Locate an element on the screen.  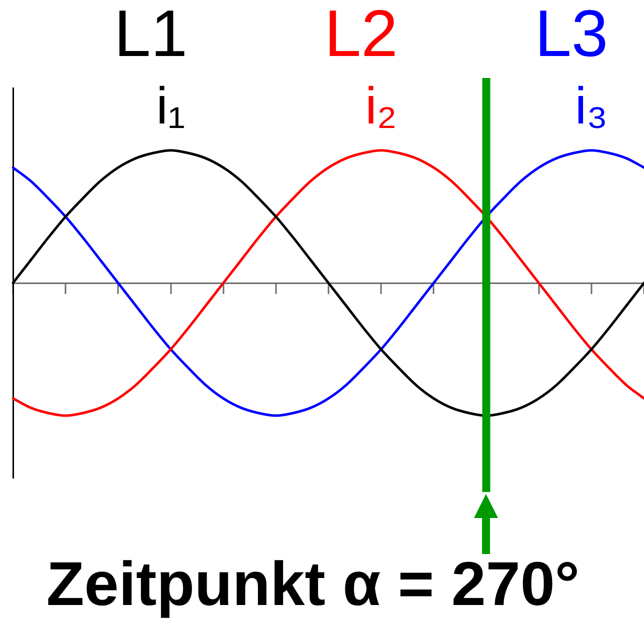
series-label: i₃ is located at coordinates (591, 106).